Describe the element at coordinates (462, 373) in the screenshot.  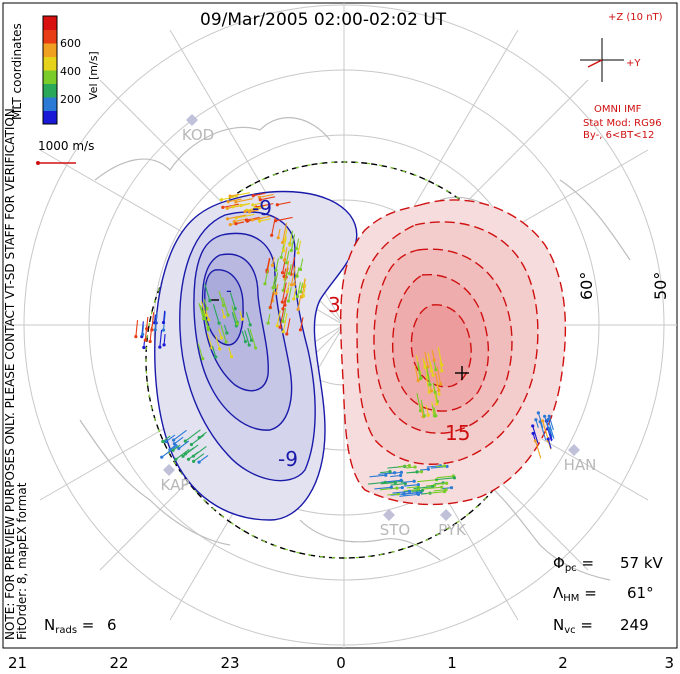
I see `max-marker` at that location.